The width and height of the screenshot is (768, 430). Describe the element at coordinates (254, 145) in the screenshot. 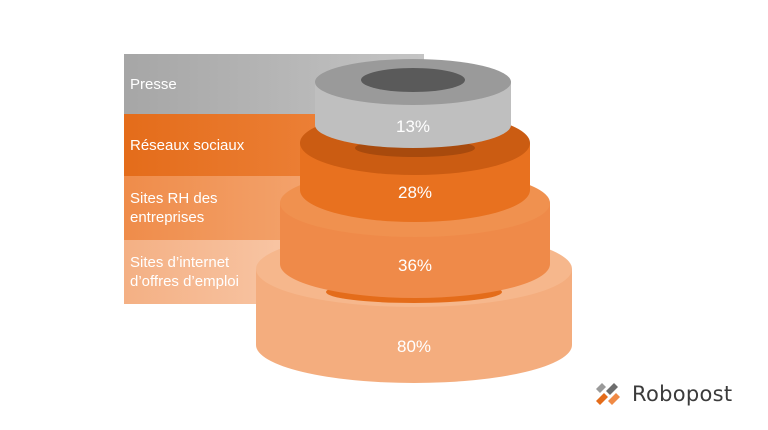

I see `category-label-reseaux: Réseaux sociaux` at that location.